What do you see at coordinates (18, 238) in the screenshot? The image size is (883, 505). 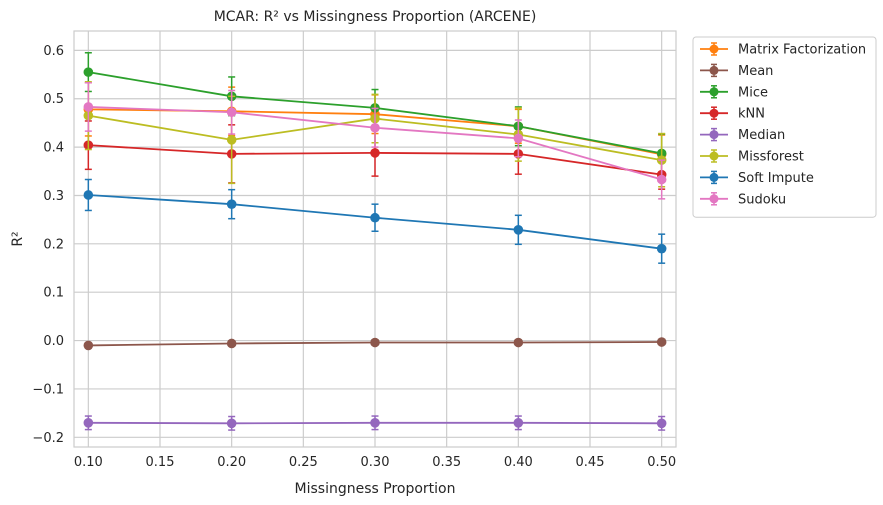 I see `y-axis-title: R²` at bounding box center [18, 238].